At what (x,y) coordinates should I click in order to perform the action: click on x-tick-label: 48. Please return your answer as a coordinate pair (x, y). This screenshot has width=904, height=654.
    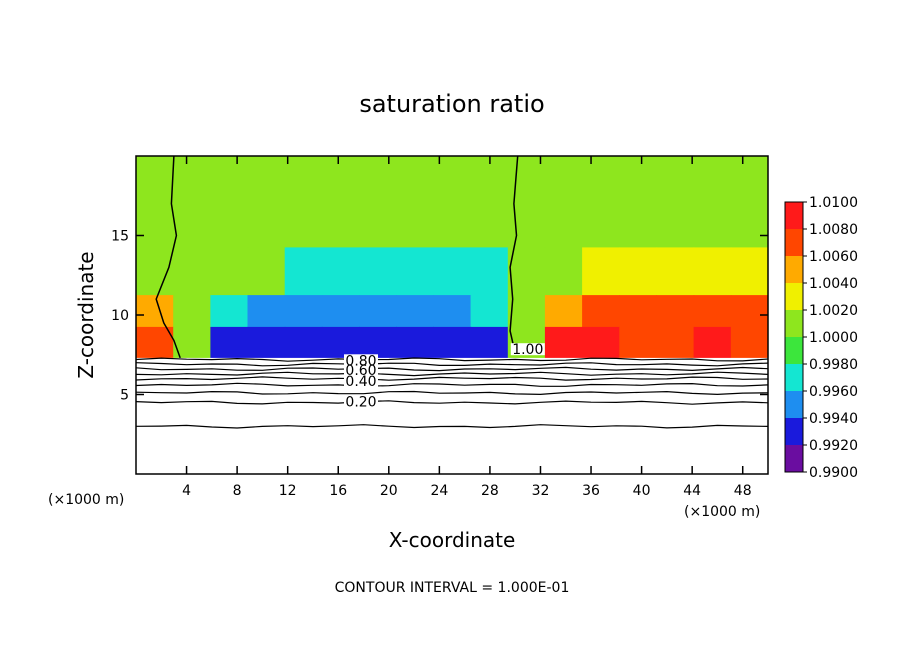
    Looking at the image, I should click on (743, 491).